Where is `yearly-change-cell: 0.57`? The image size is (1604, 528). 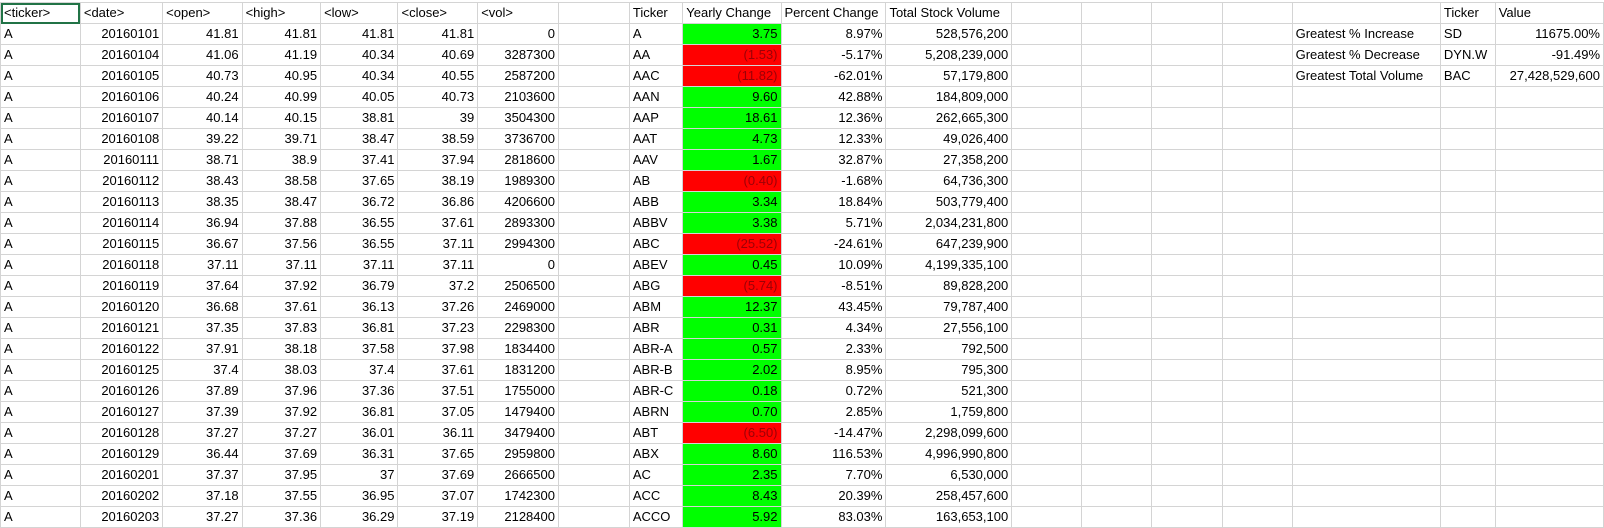
yearly-change-cell: 0.57 is located at coordinates (732, 349).